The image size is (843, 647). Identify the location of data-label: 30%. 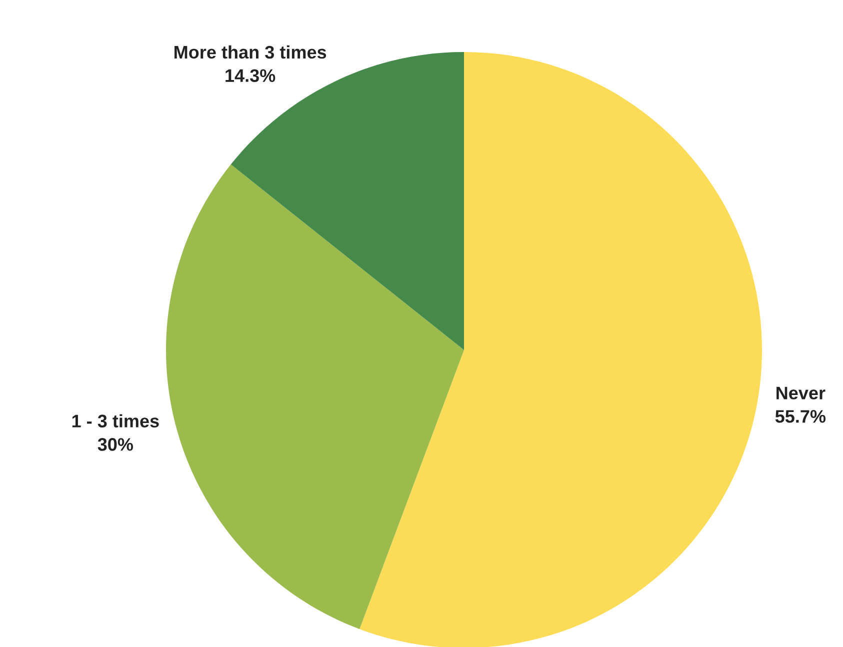
(116, 444).